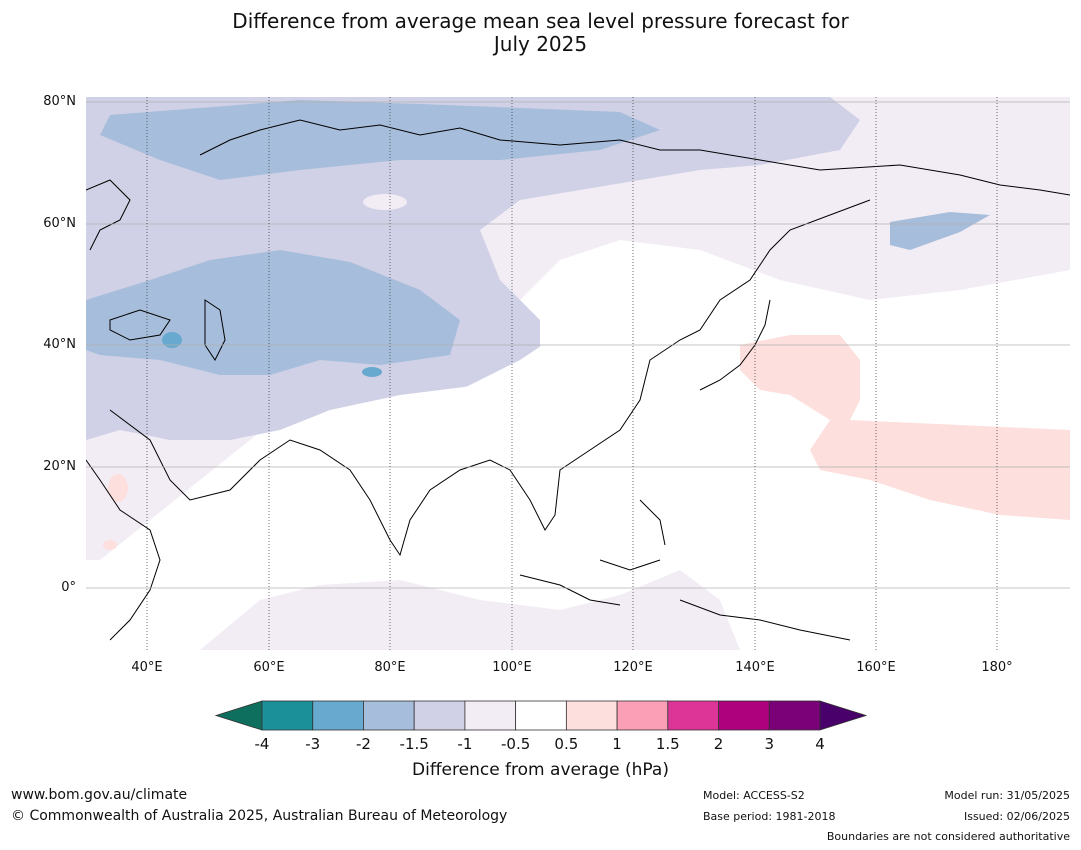  I want to click on colorbar-tick-label: 3, so click(769, 744).